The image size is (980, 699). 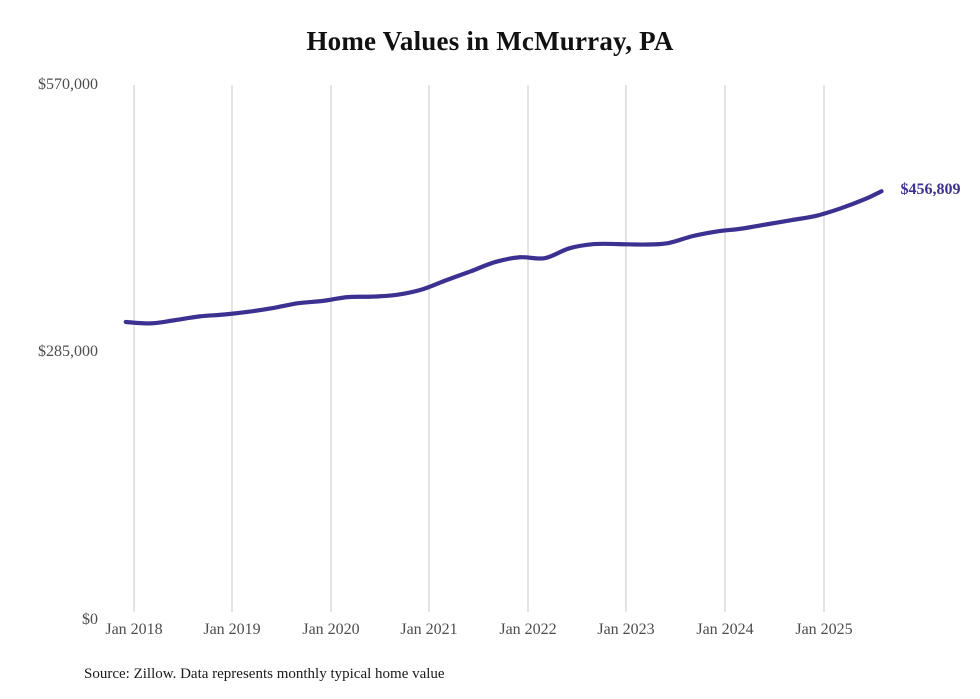 I want to click on y-axis-tick-label-top: $570,000, so click(x=68, y=84).